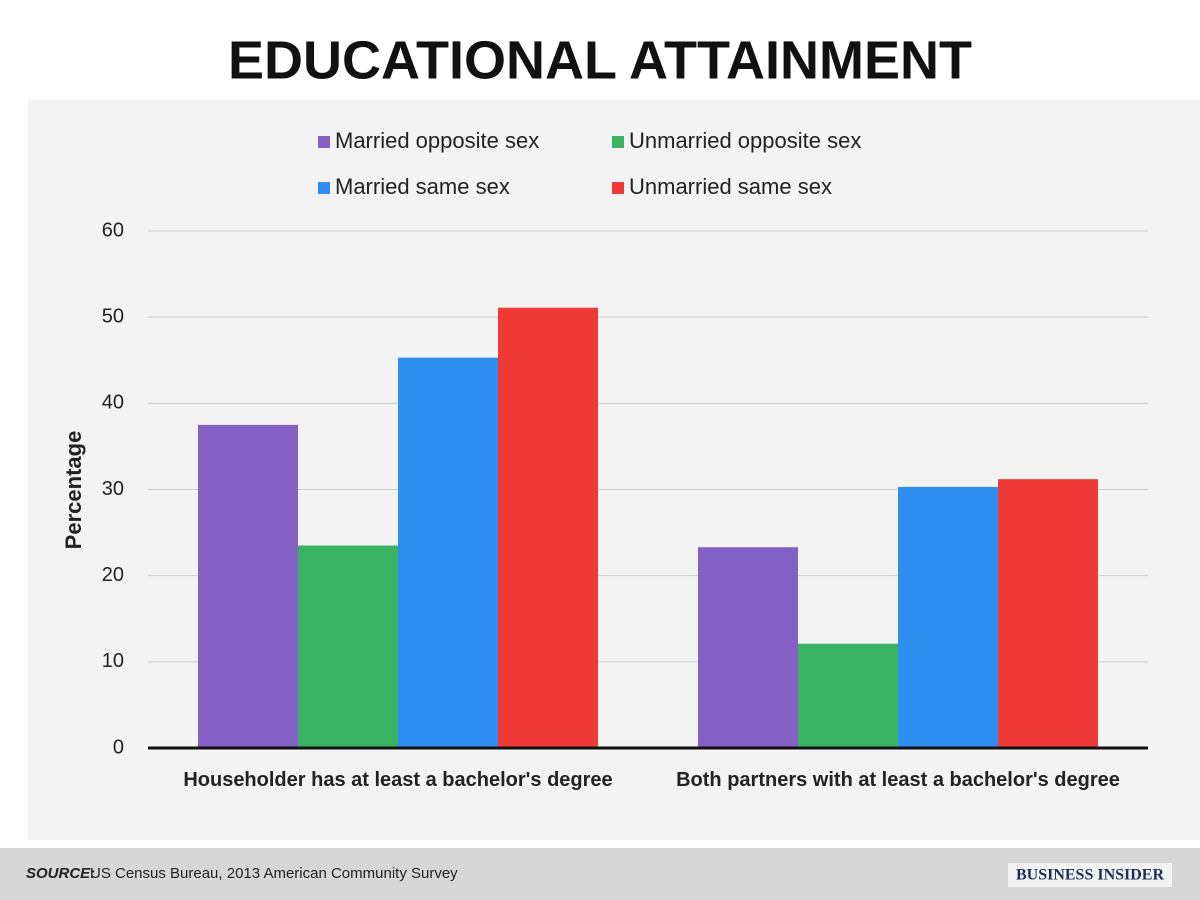 The width and height of the screenshot is (1200, 900). Describe the element at coordinates (745, 140) in the screenshot. I see `legend-label: Unmarried opposite sex` at that location.